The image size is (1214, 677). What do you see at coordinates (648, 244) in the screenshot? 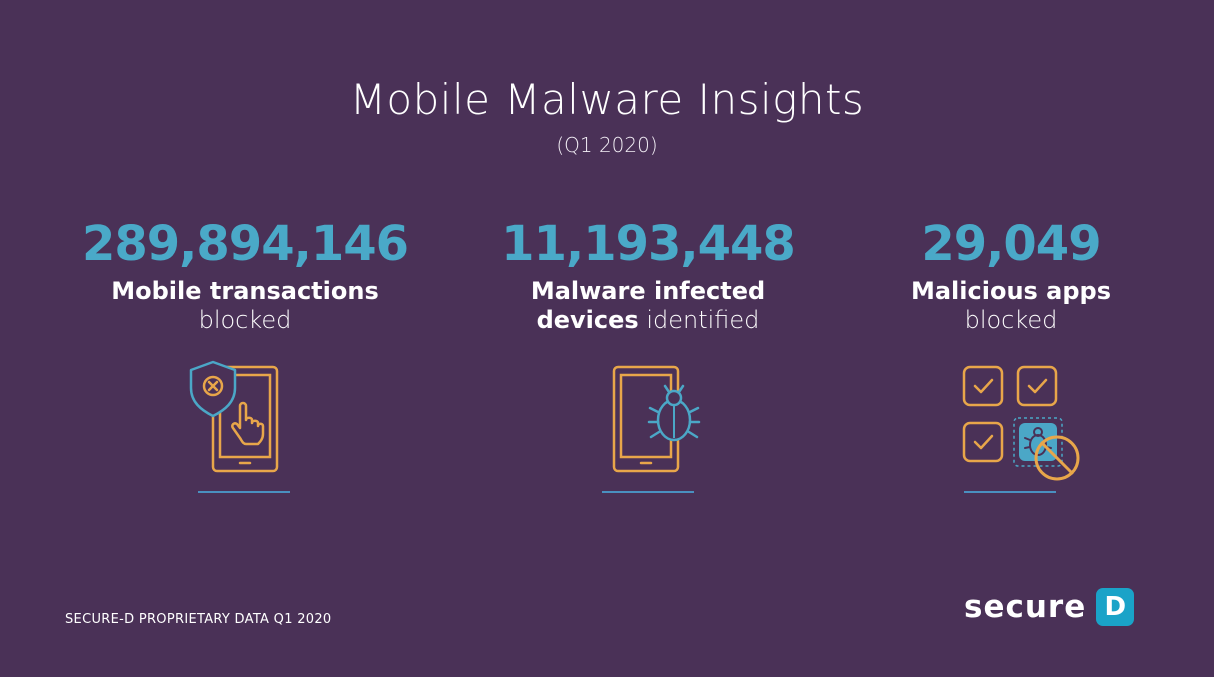
I see `stat-value: 11,193,448` at bounding box center [648, 244].